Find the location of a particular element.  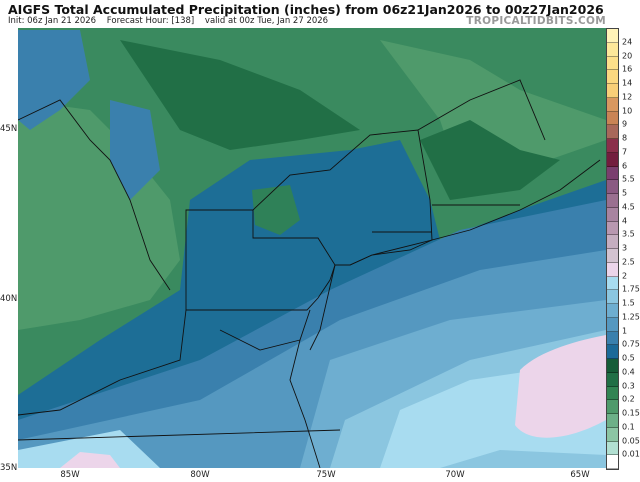

colorbar-label: 0.2 is located at coordinates (628, 399).